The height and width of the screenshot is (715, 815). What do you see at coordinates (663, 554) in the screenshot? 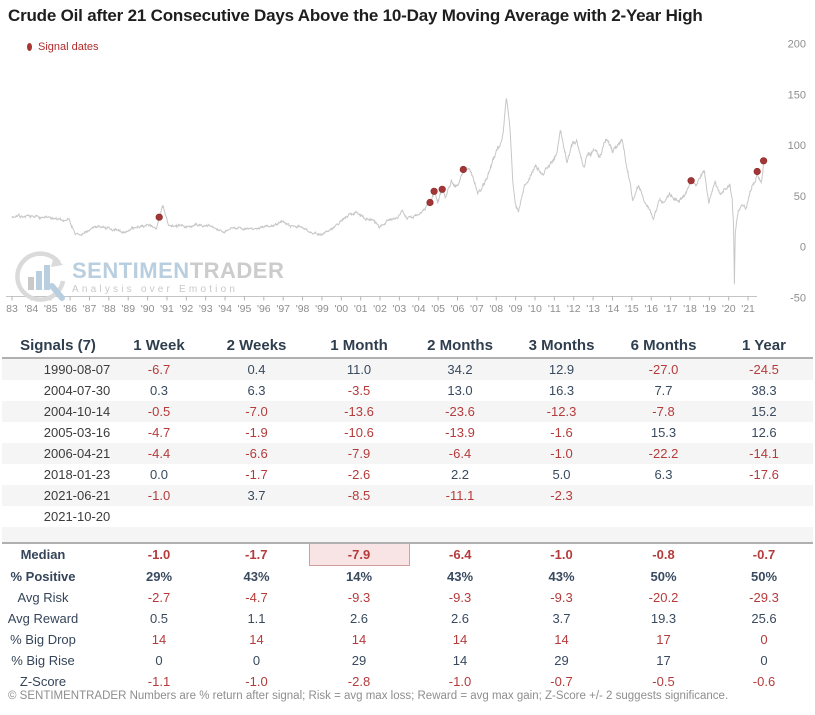
I see `table-cell: -0.8` at bounding box center [663, 554].